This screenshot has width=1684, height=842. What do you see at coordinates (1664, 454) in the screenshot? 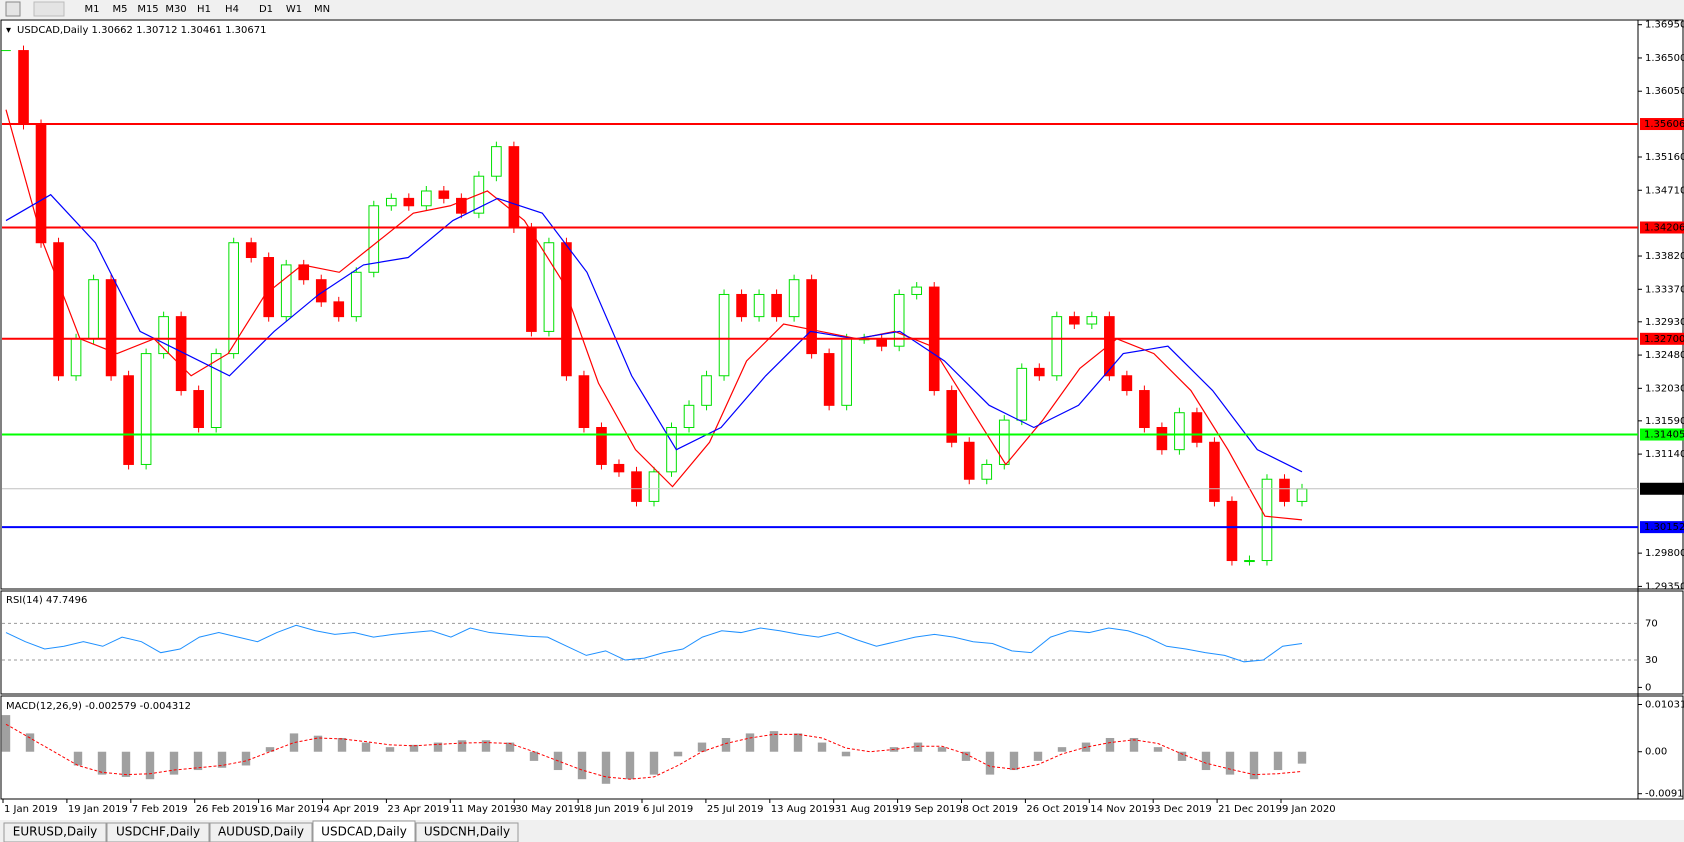
I see `price-tick-label: 1.31140` at bounding box center [1664, 454].